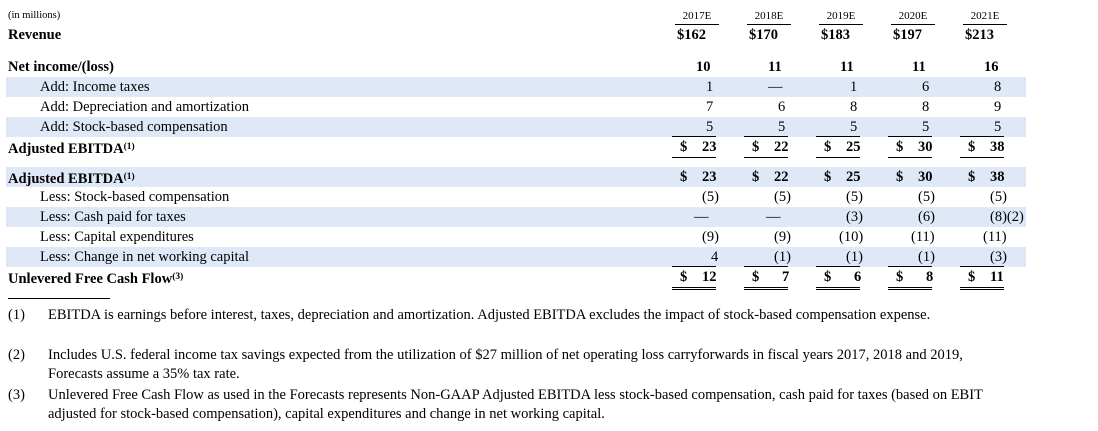  I want to click on ufcf-label: Unlevered Free Cash Flow(3), so click(96, 279).